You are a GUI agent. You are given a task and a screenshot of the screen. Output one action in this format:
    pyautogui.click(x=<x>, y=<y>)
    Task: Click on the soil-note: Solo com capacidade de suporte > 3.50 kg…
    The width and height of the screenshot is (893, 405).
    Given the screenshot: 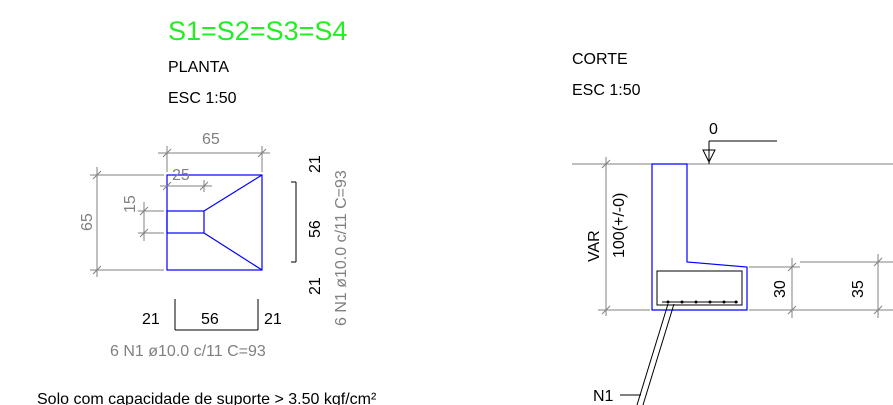 What is the action you would take?
    pyautogui.click(x=207, y=398)
    